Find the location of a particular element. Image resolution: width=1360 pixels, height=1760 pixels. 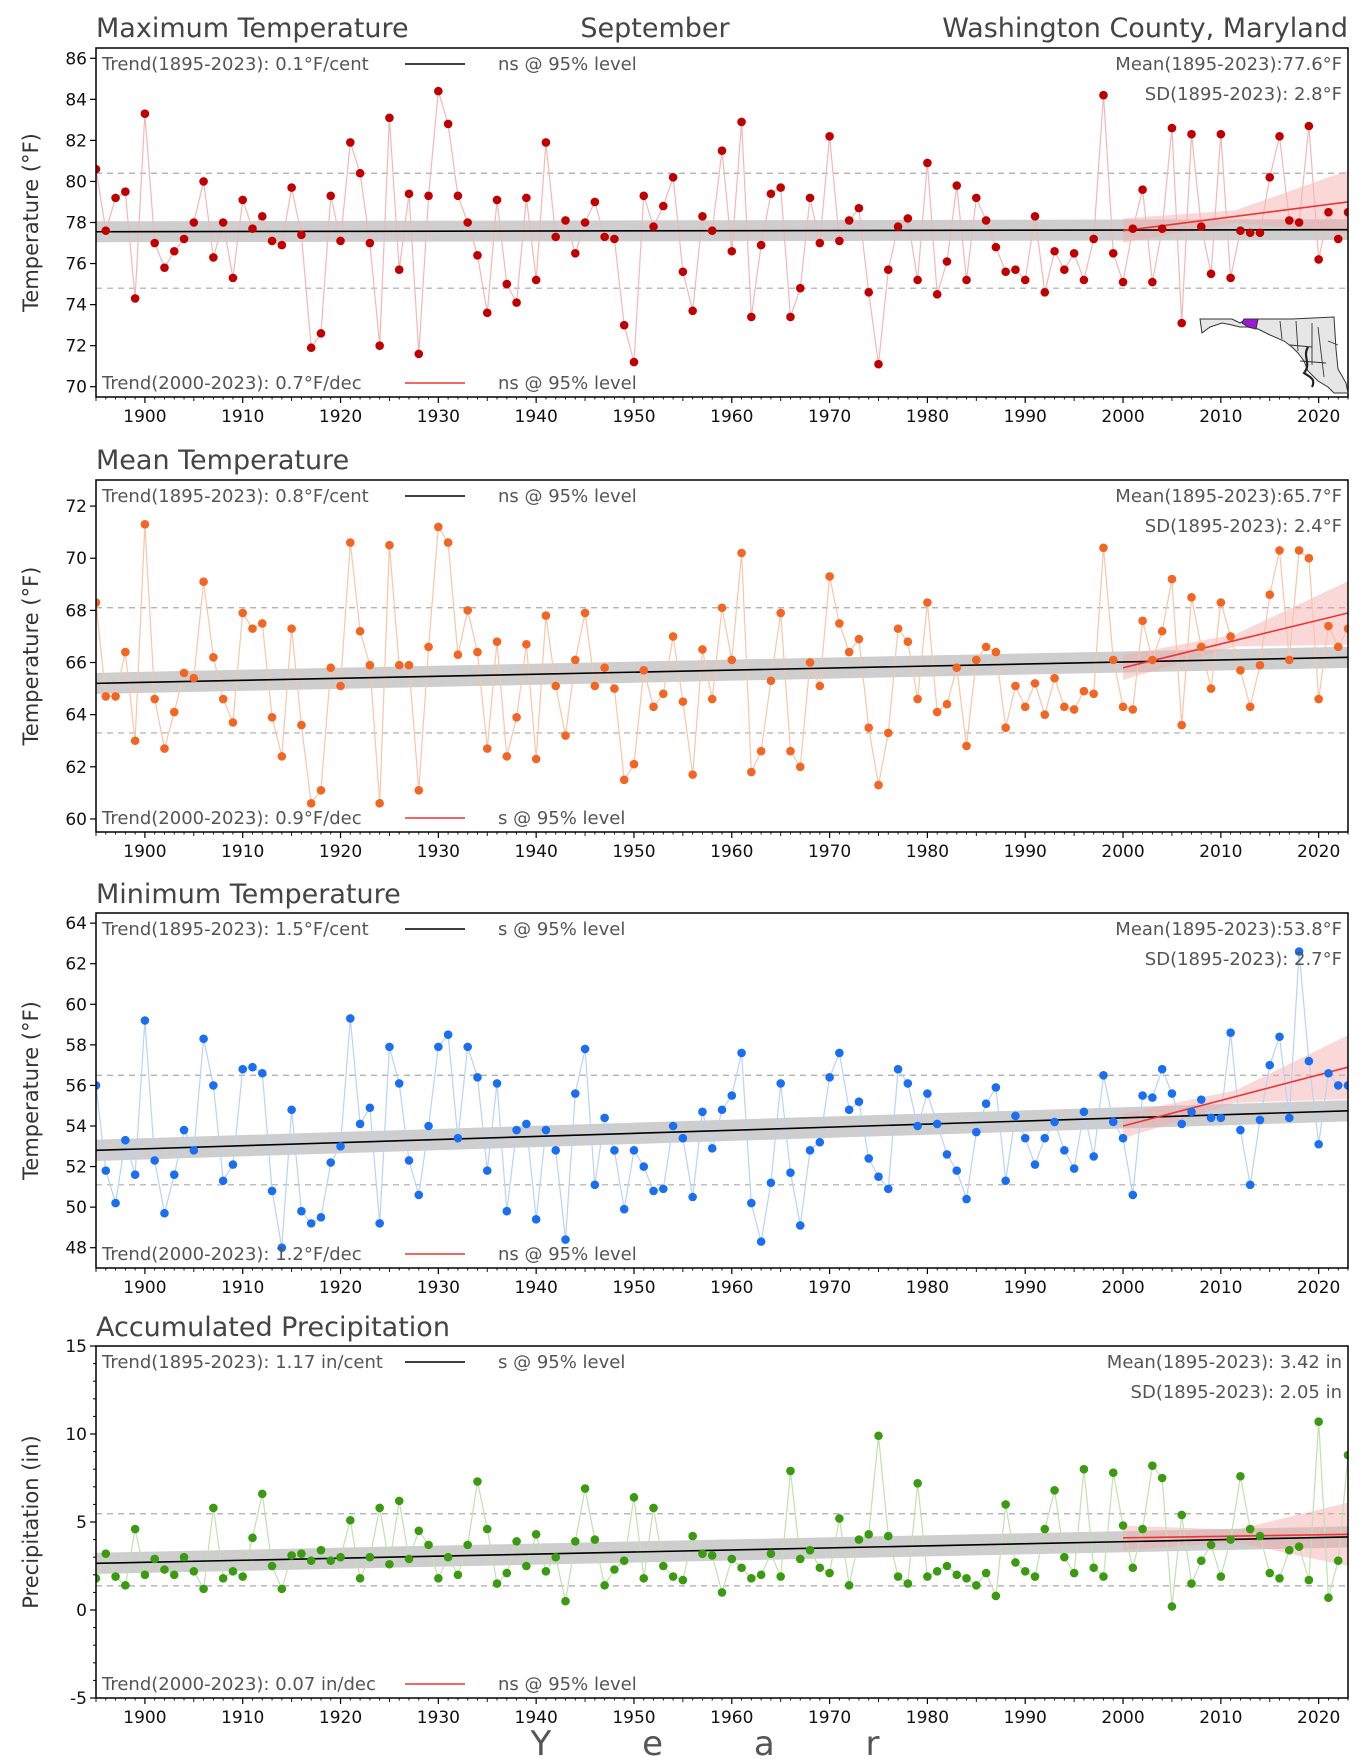

y-tick-label: 70 is located at coordinates (76, 559).